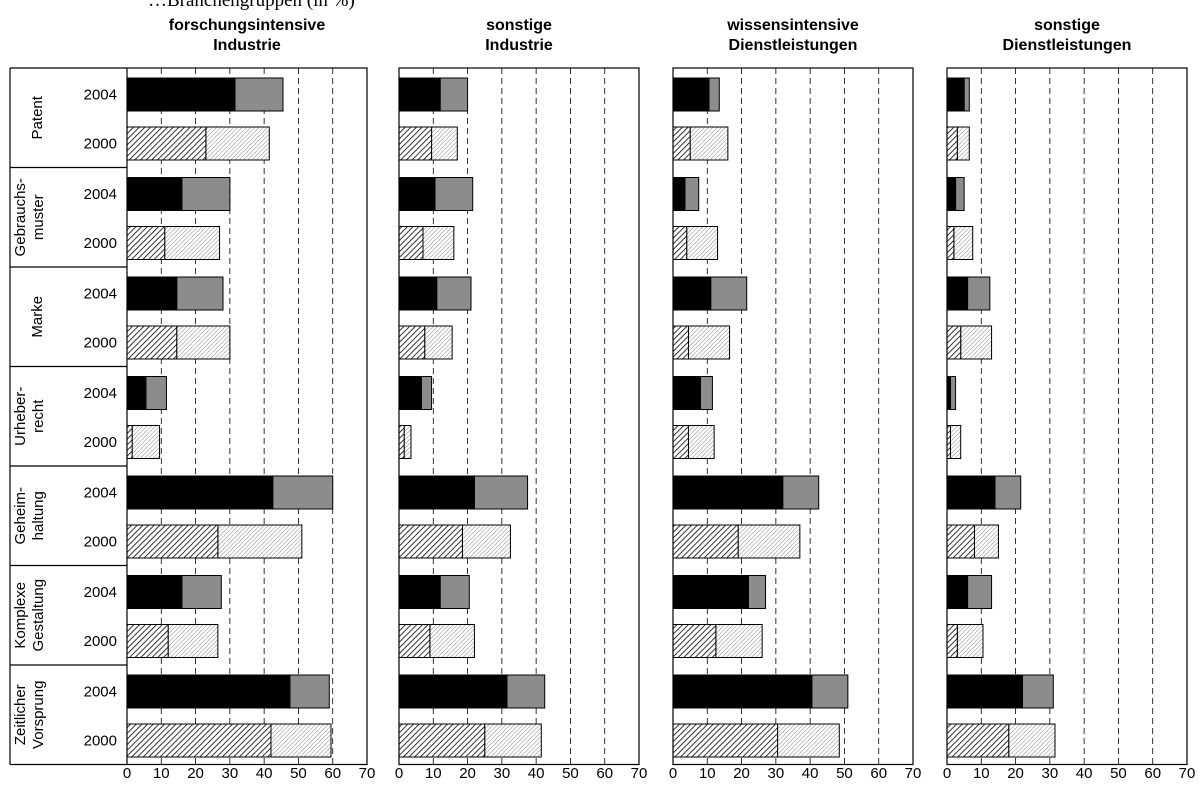 The height and width of the screenshot is (794, 1201). Describe the element at coordinates (367, 773) in the screenshot. I see `x-tick-label: 70` at that location.